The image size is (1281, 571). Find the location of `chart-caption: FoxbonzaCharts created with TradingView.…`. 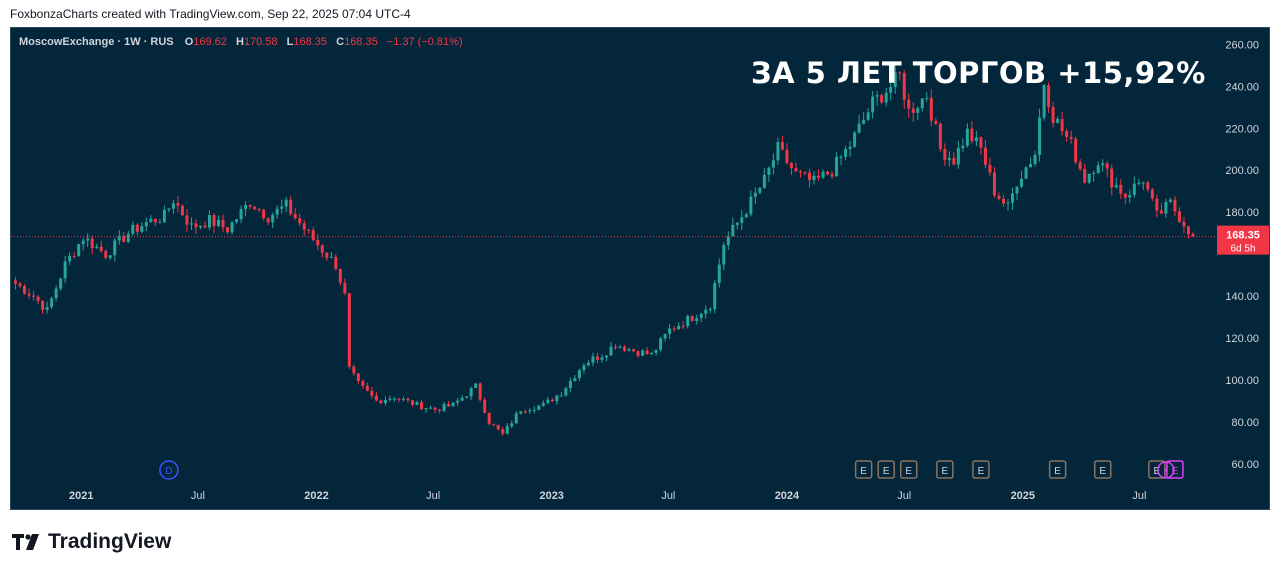

chart-caption: FoxbonzaCharts created with TradingView.… is located at coordinates (210, 14).